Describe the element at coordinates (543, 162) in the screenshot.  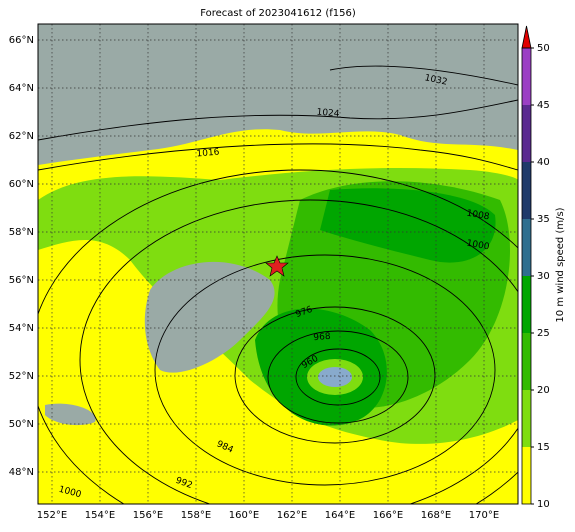
I see `colorbar-tick-label: 40` at that location.